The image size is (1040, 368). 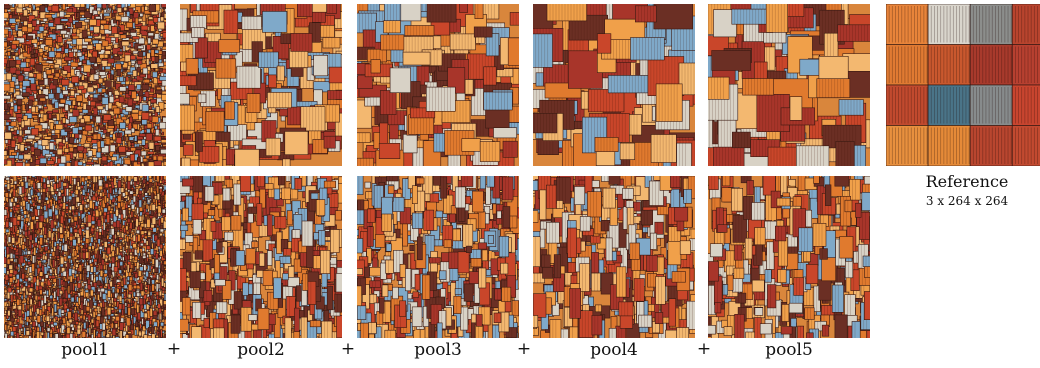 I want to click on texture-pool3-row2, so click(x=438, y=257).